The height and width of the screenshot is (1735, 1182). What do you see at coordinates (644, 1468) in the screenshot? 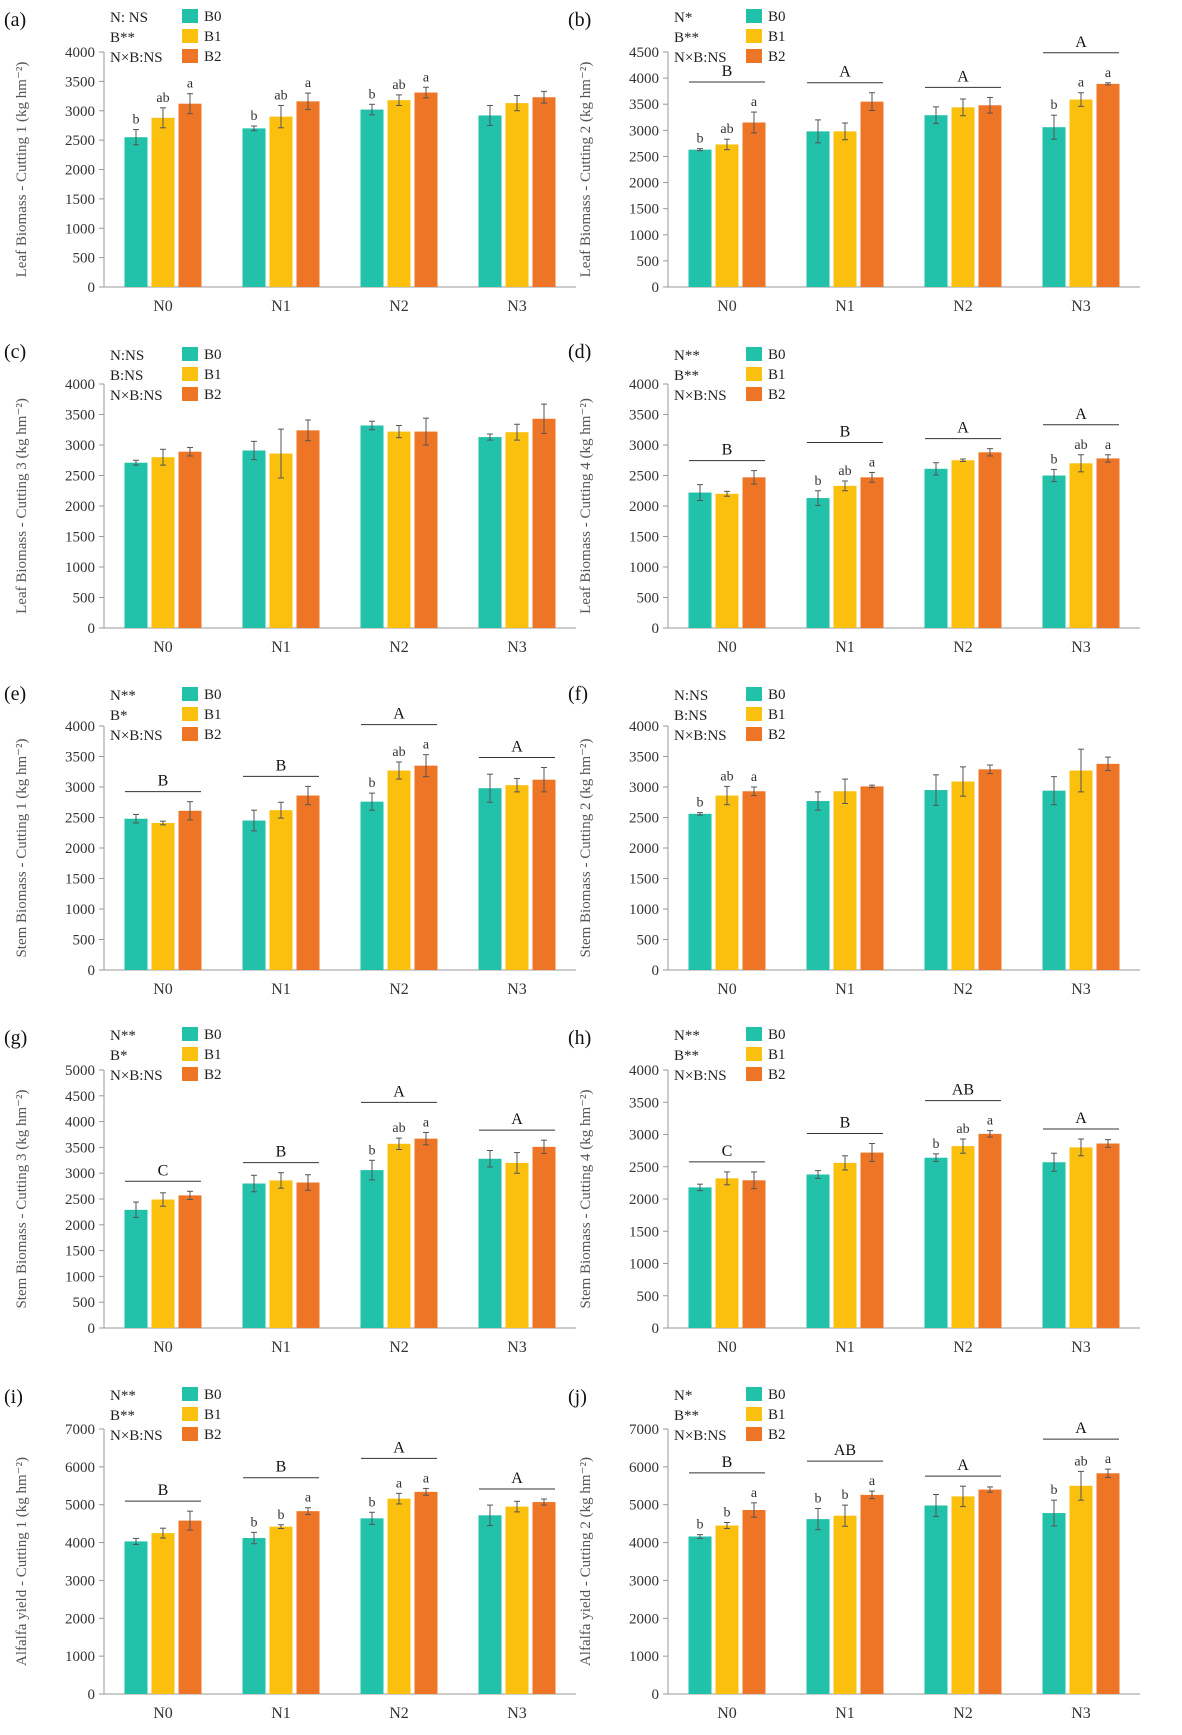
I see `y-tick-label: 6000` at bounding box center [644, 1468].